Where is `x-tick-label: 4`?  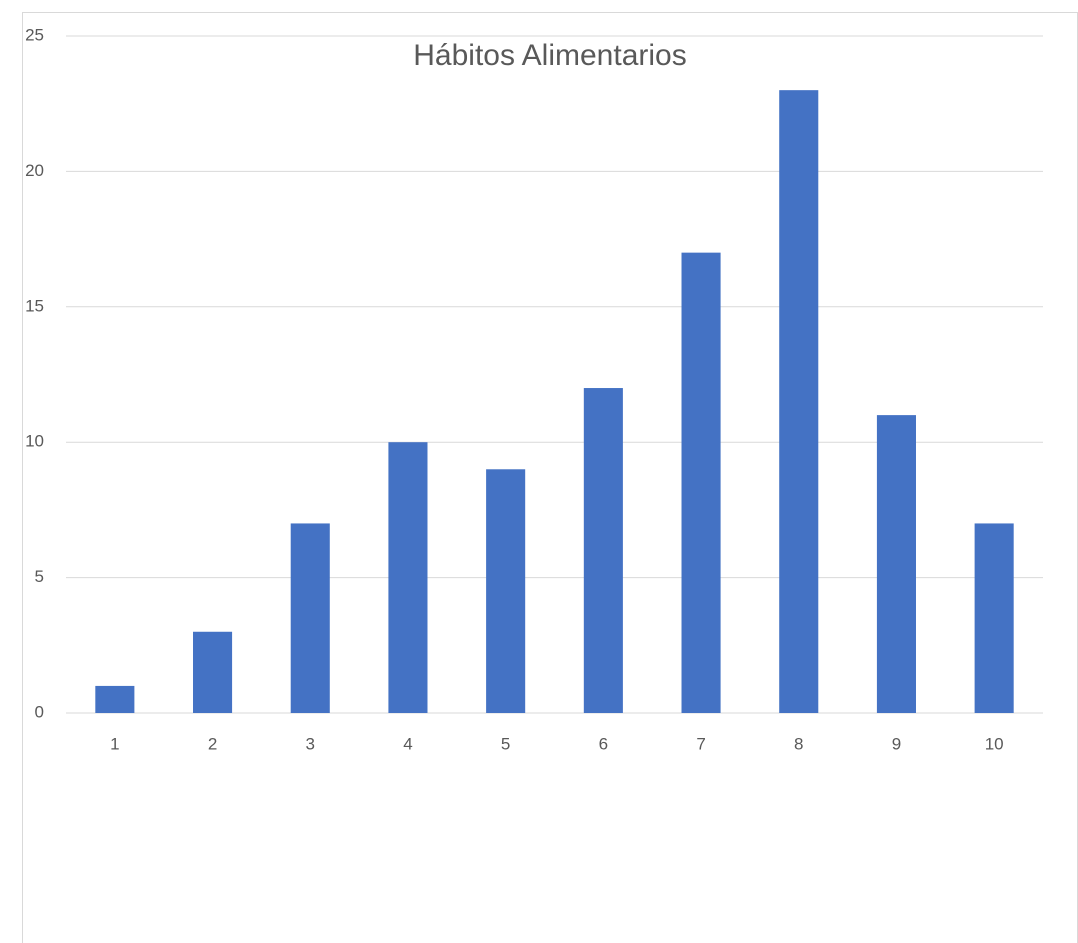 x-tick-label: 4 is located at coordinates (407, 743).